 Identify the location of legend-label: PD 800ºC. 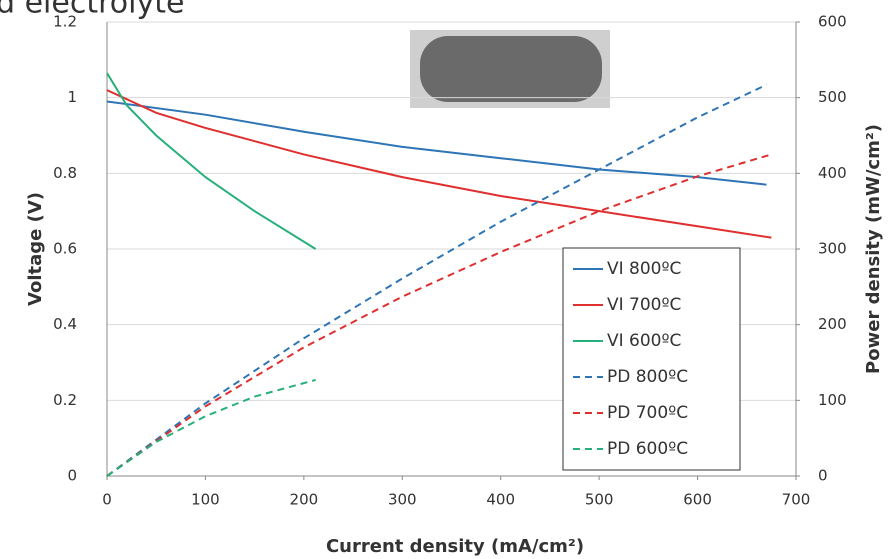
(647, 377).